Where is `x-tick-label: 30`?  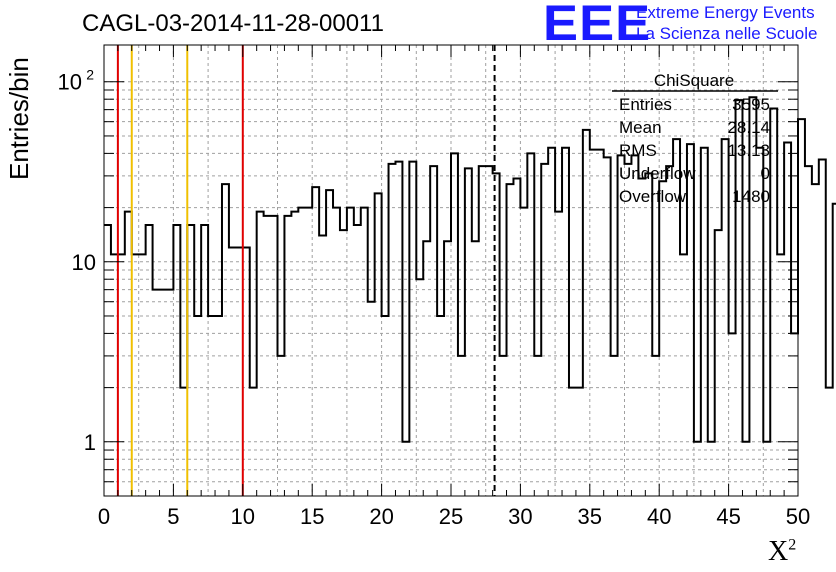 x-tick-label: 30 is located at coordinates (520, 516).